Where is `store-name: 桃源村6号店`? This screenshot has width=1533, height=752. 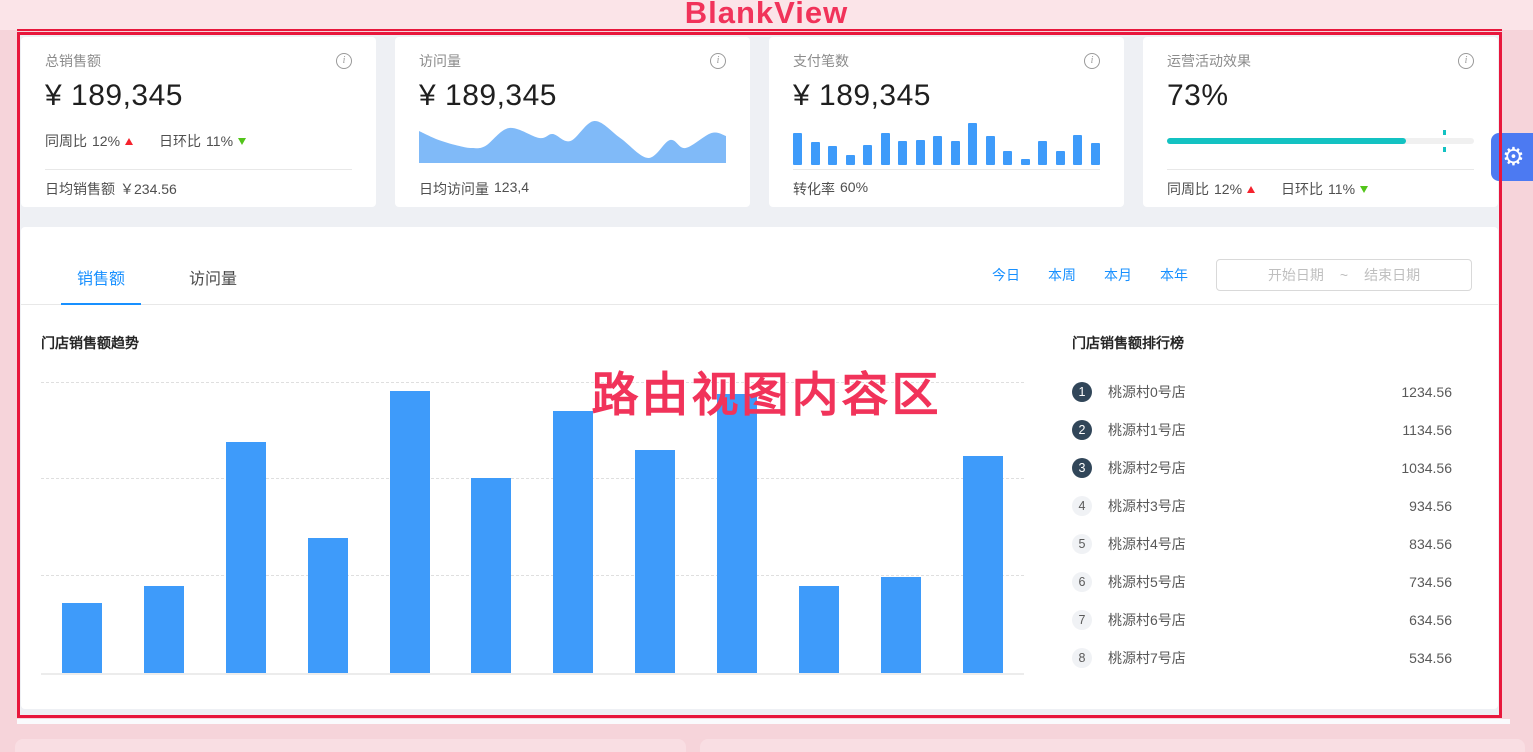 store-name: 桃源村6号店 is located at coordinates (1147, 620).